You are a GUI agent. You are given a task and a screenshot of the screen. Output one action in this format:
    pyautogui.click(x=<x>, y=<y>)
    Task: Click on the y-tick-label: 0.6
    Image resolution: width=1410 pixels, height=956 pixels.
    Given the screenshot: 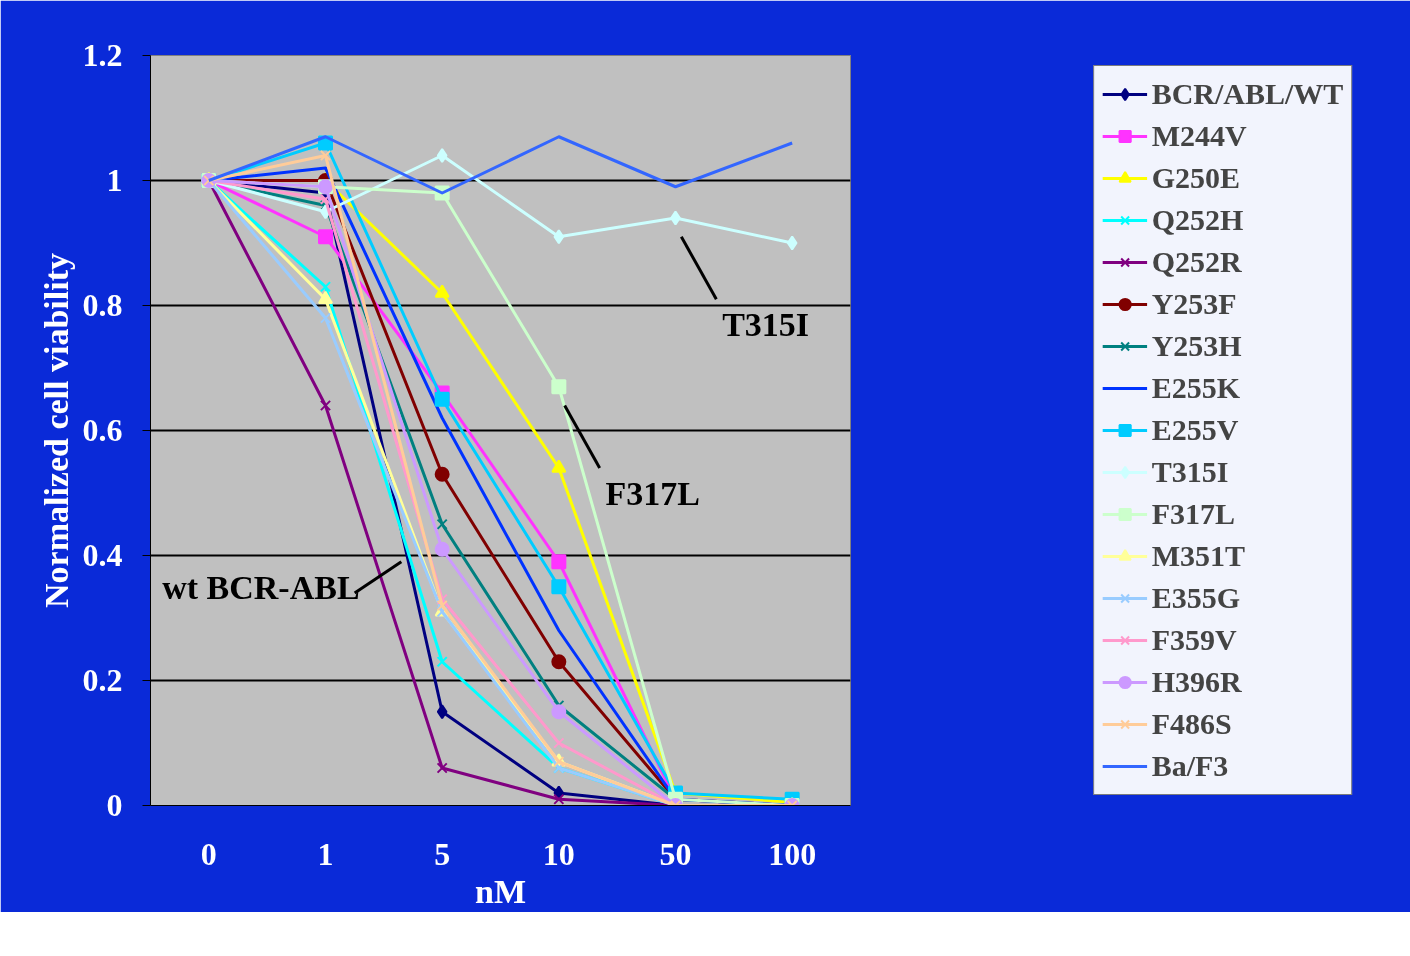 What is the action you would take?
    pyautogui.click(x=102, y=430)
    